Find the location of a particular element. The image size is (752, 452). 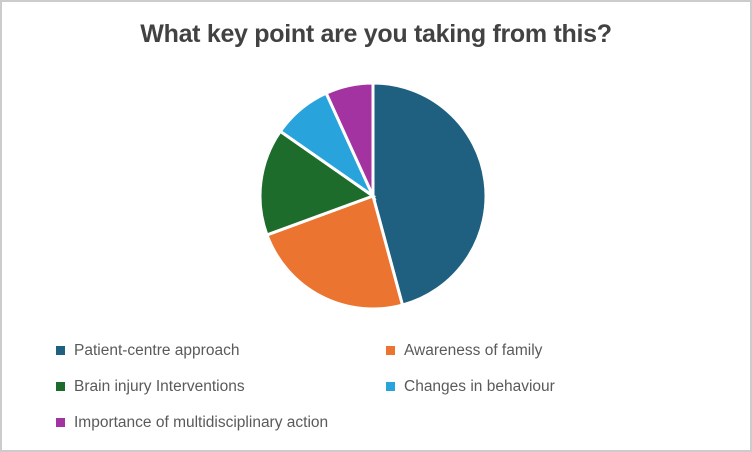

legend-item-changes-in-behaviour: Changes in behaviour is located at coordinates (470, 386).